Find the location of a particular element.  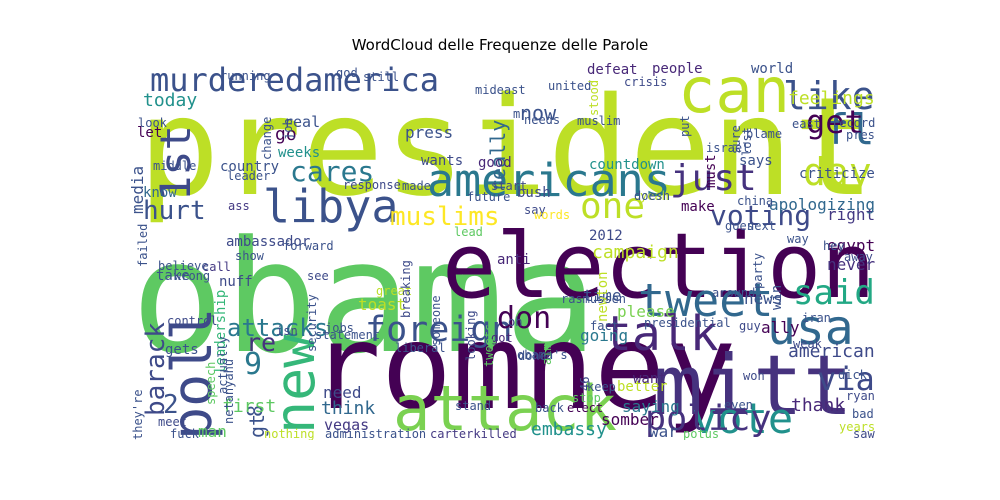

word-say: say is located at coordinates (535, 210).